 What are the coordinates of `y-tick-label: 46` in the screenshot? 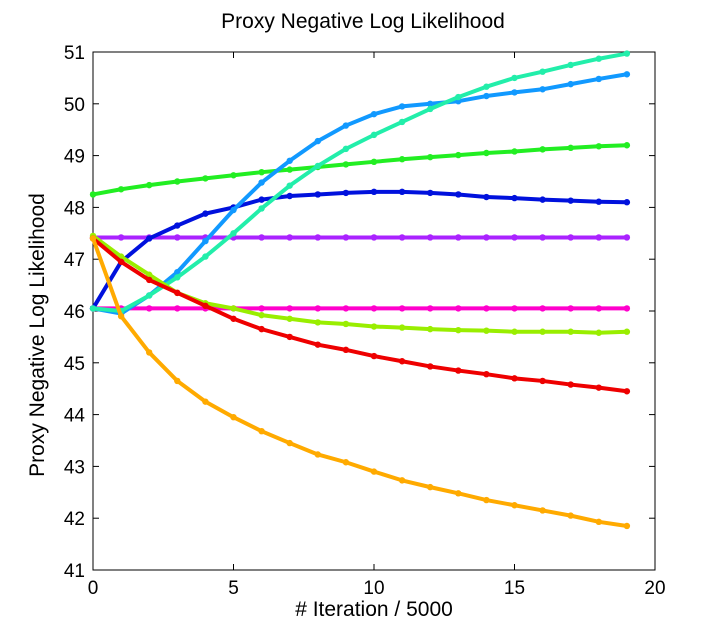 It's located at (74, 312).